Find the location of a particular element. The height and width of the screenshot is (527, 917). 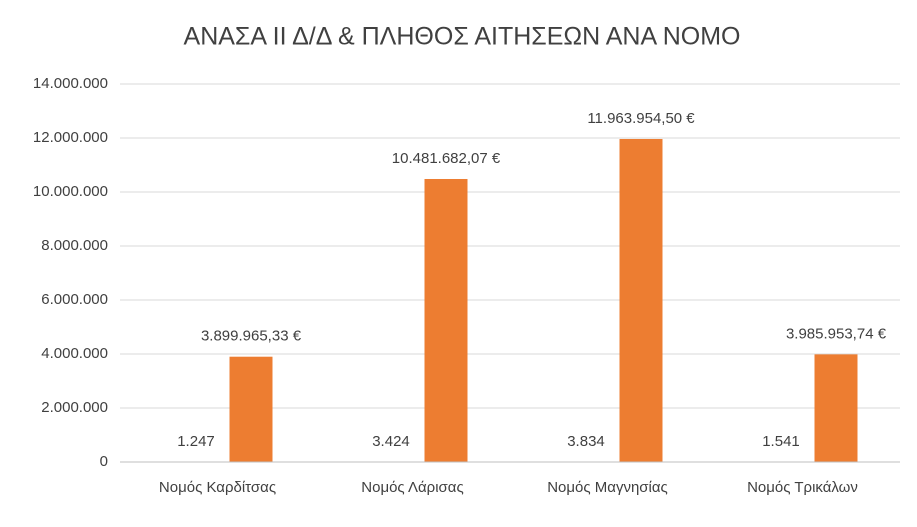

value-label: 1.247 is located at coordinates (196, 441).